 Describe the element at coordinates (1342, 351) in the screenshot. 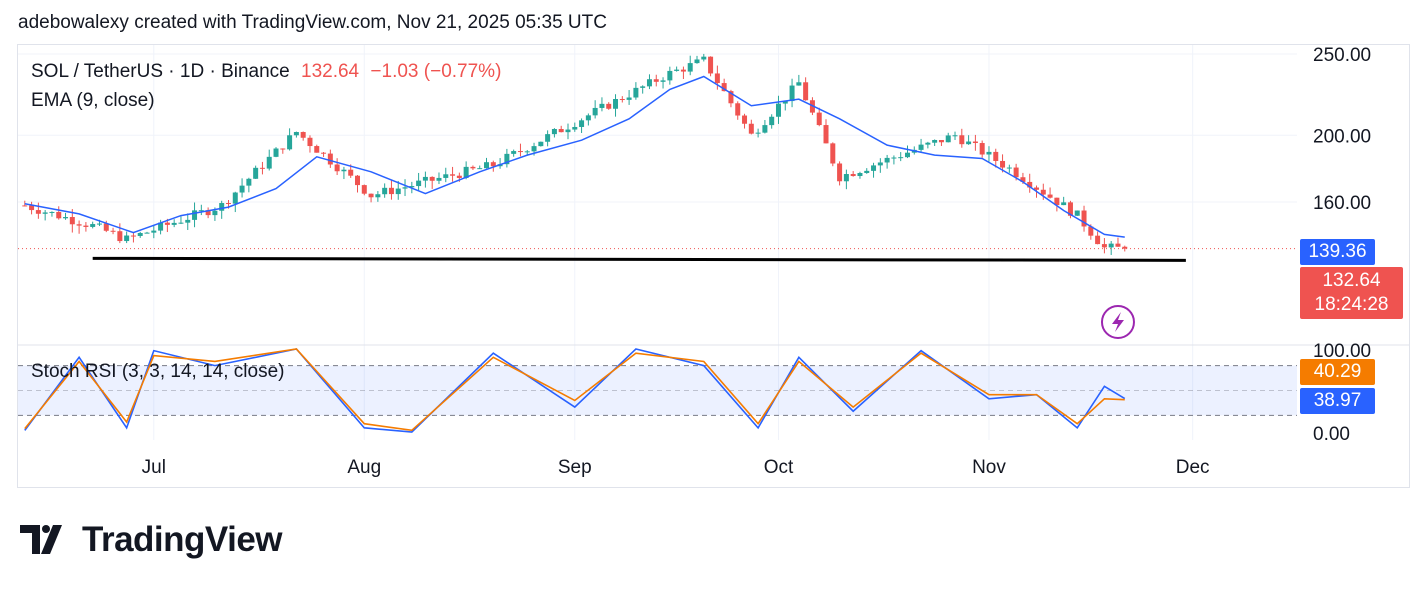

I see `stoch-axis-label: 100.00` at that location.